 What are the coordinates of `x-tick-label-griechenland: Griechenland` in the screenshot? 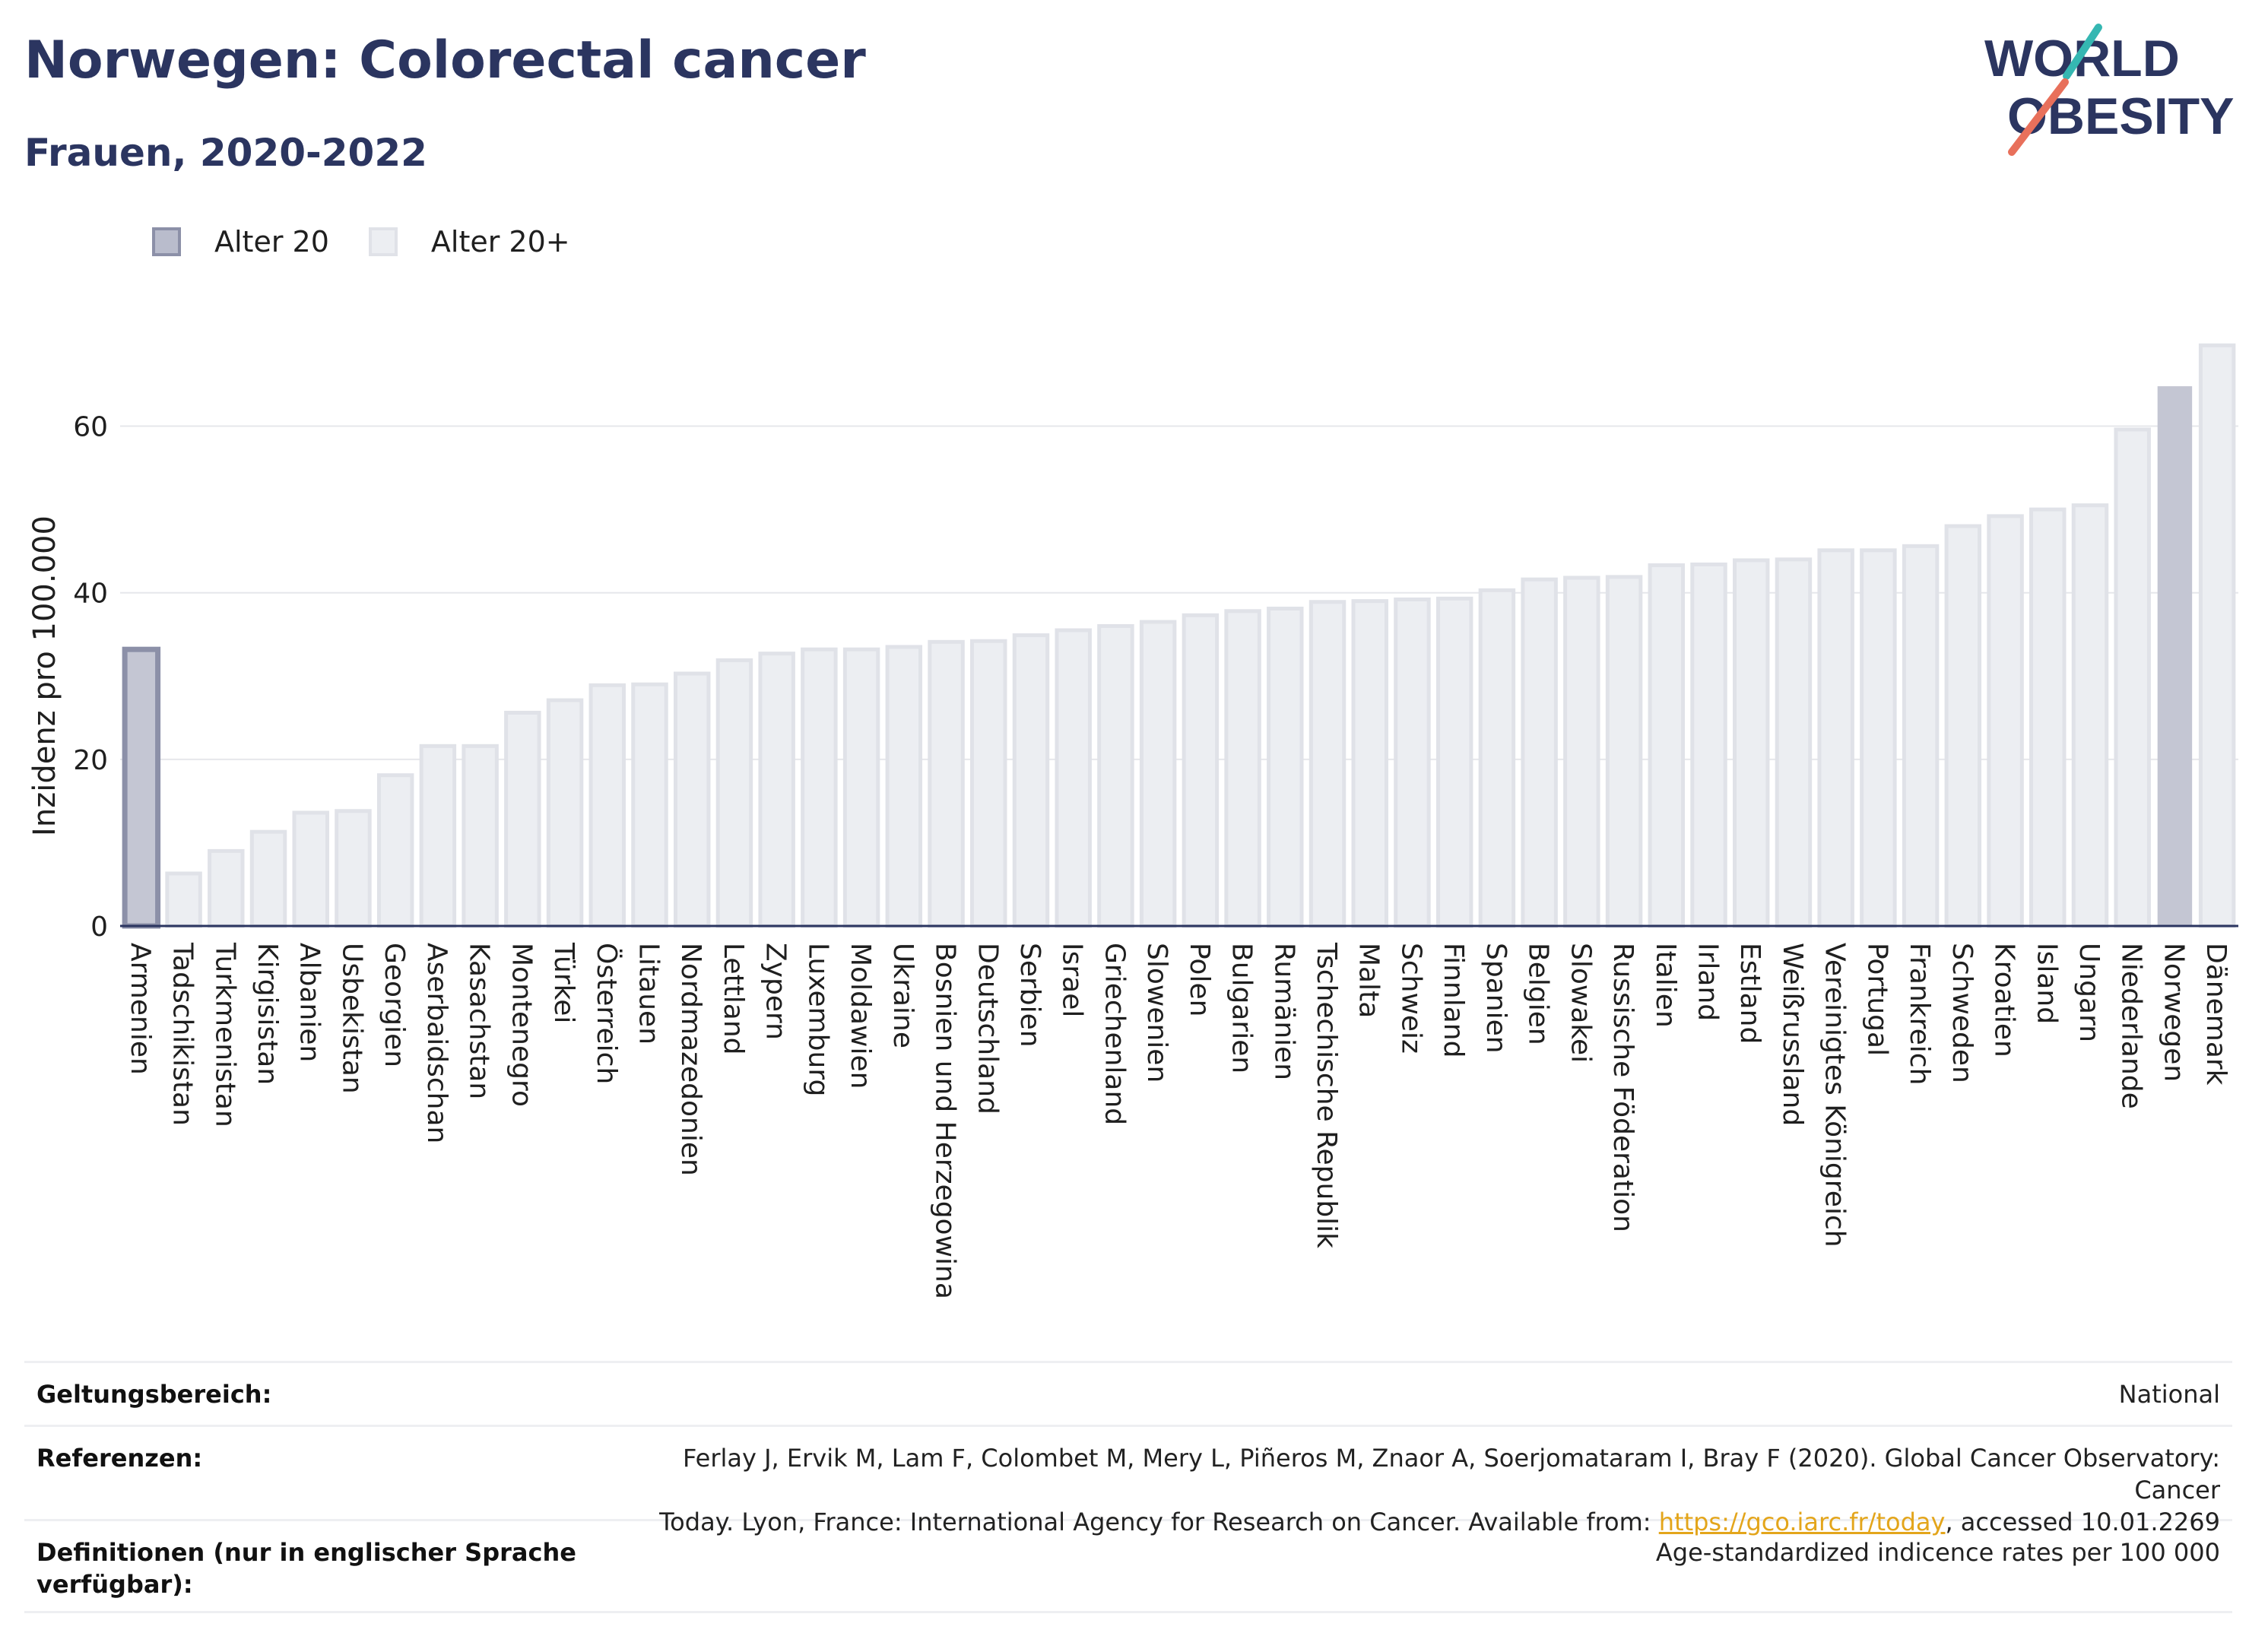 It's located at (1114, 1034).